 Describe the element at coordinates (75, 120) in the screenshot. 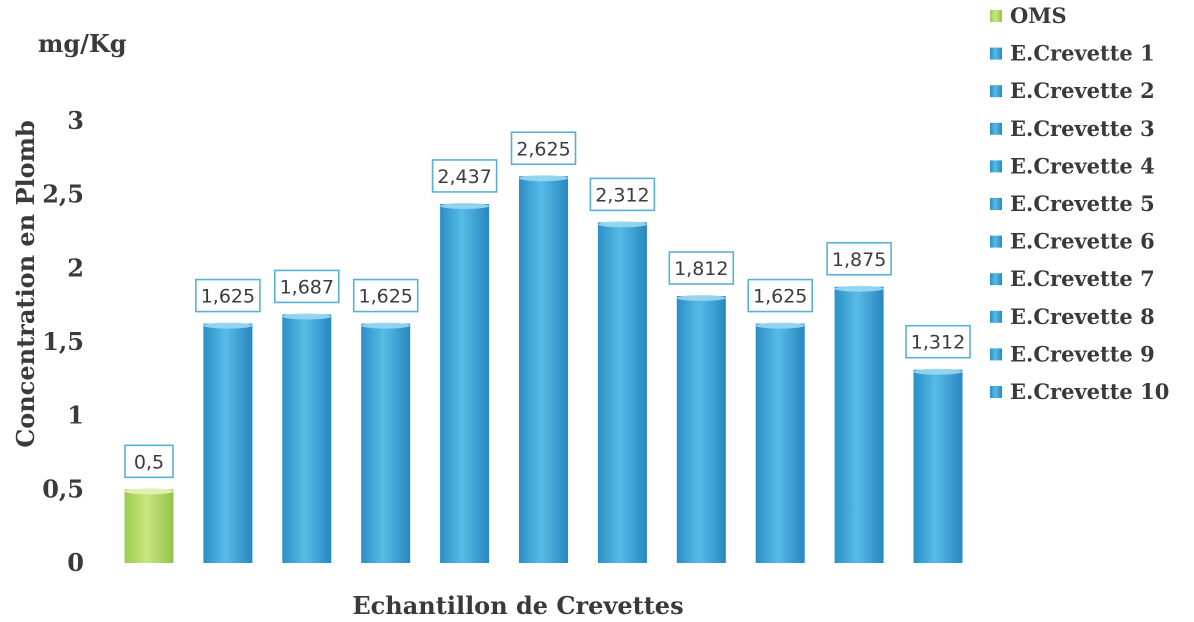

I see `y-tick-label: 3` at that location.